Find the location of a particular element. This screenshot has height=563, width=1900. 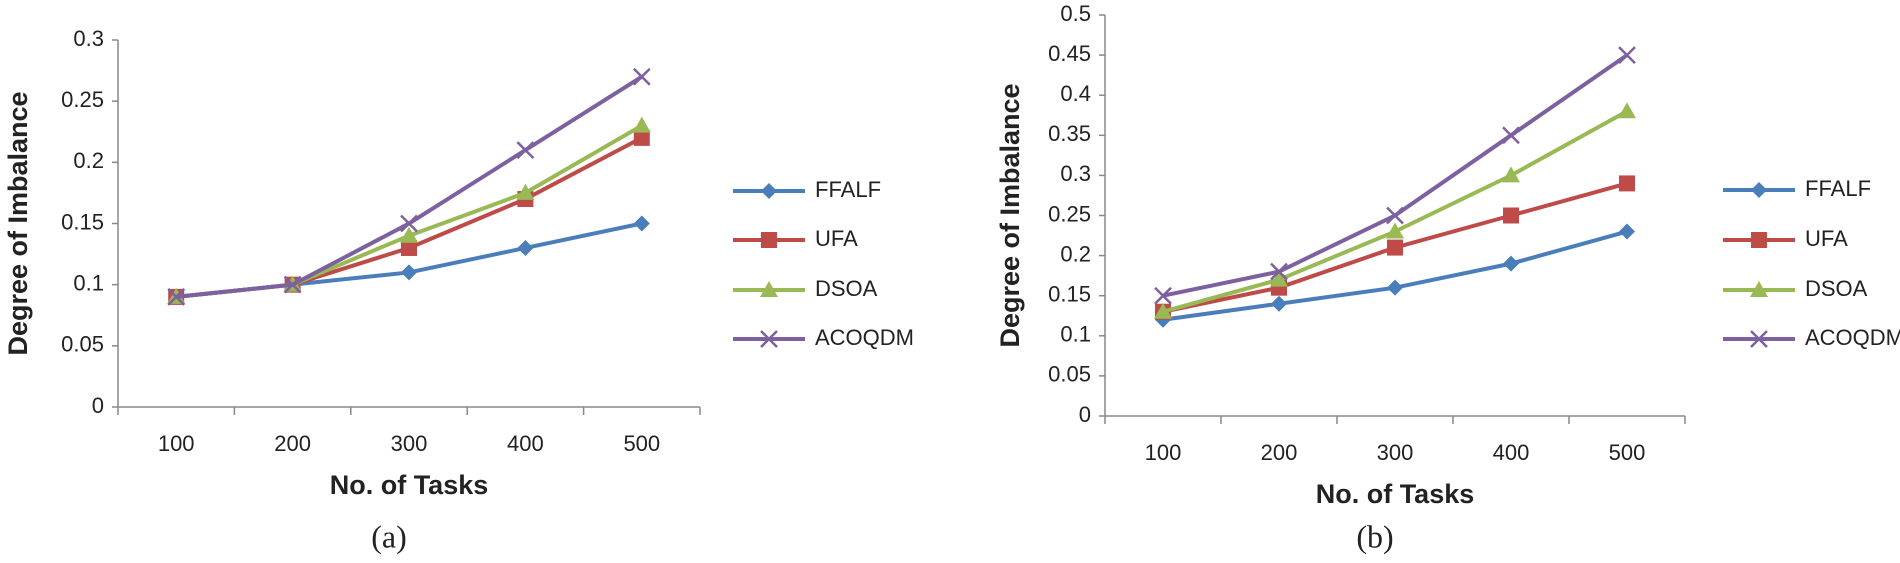

y-tick-label: 0.35 is located at coordinates (1069, 133).